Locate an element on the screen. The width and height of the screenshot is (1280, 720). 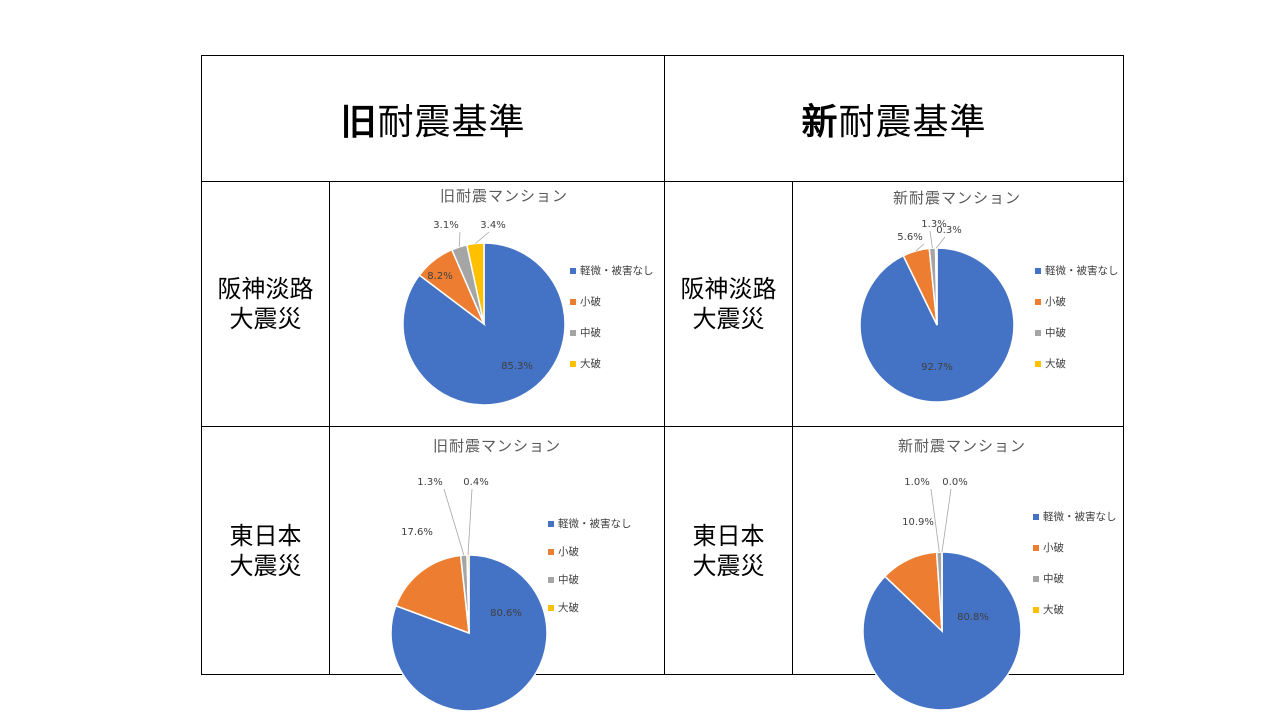
chart-cell-tohoku-new: 新耐震マンション 80.8% 10.9% 1.0% 0.0% 軽微・被害なし 小破中破大破 is located at coordinates (958, 568).